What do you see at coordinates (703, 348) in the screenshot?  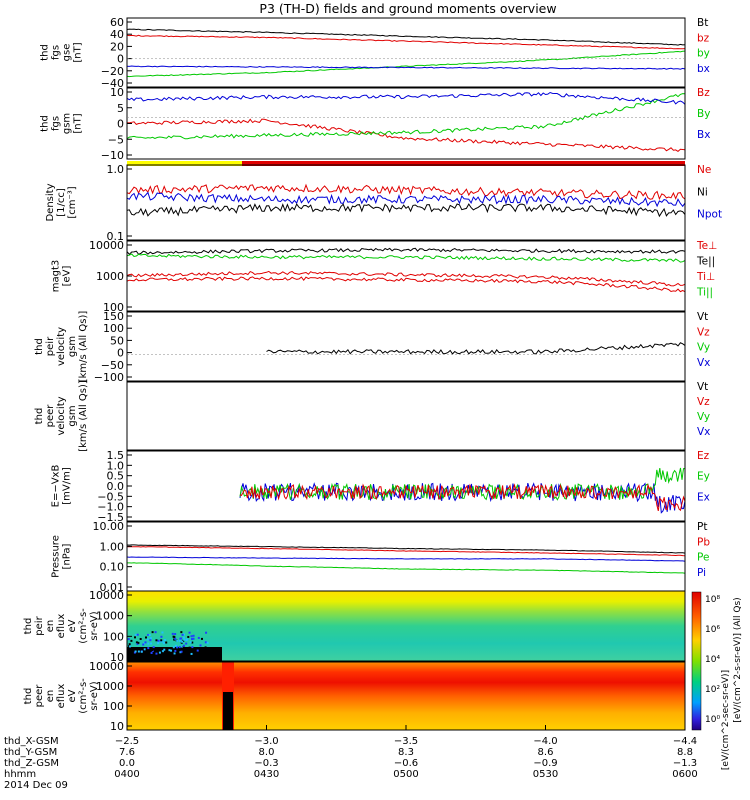 I see `legend-Vy: Vy` at bounding box center [703, 348].